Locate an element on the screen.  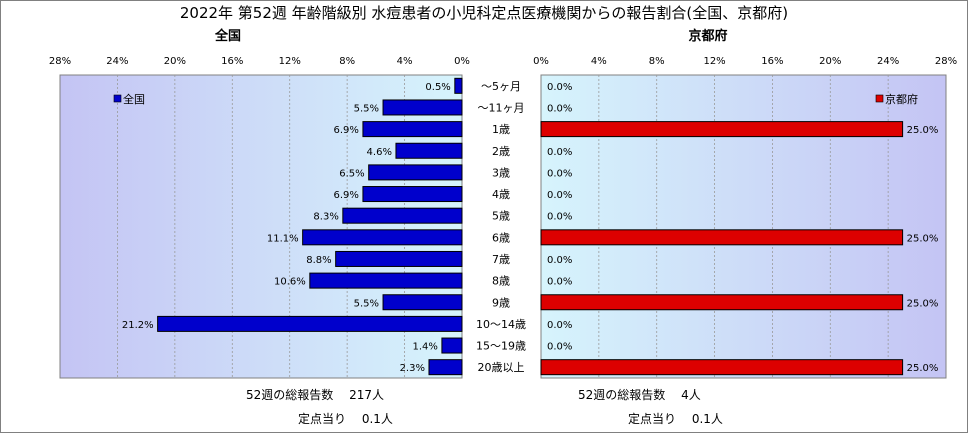
left-x-tick-label: 12% is located at coordinates (290, 61).